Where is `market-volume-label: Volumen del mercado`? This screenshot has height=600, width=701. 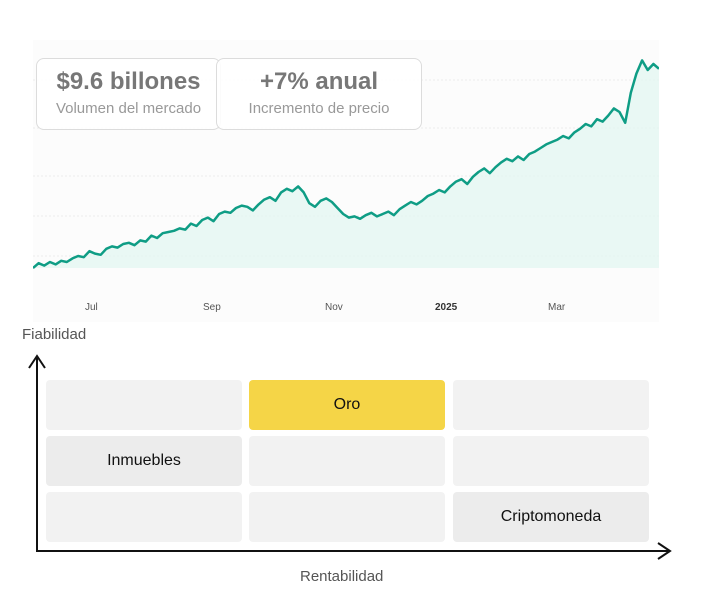
market-volume-label: Volumen del mercado is located at coordinates (128, 108).